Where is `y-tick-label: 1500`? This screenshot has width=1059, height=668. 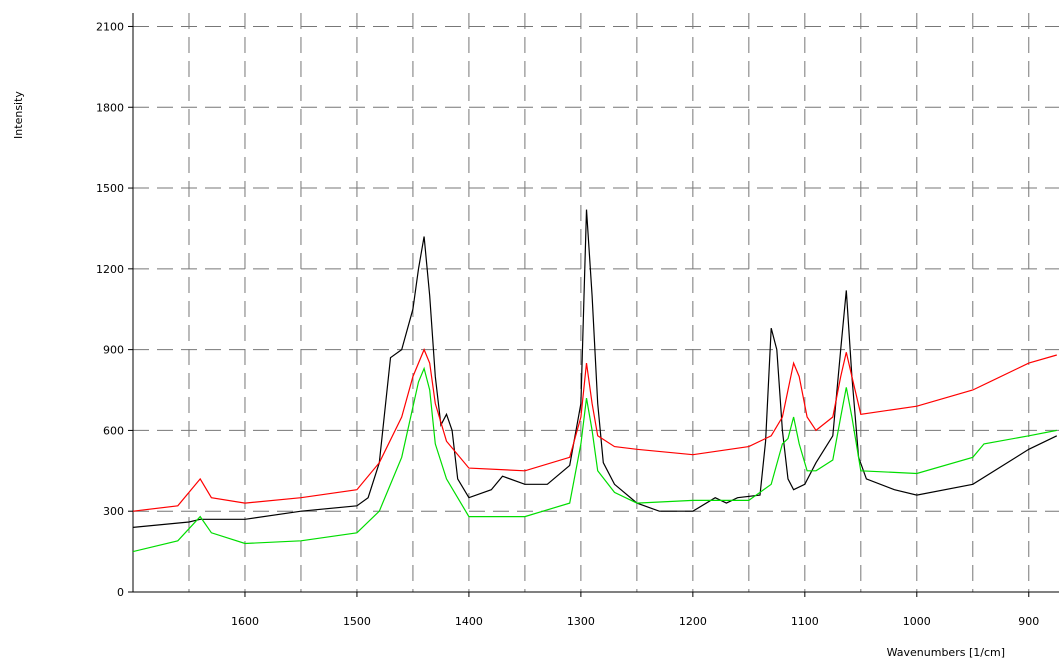
y-tick-label: 1500 is located at coordinates (110, 188).